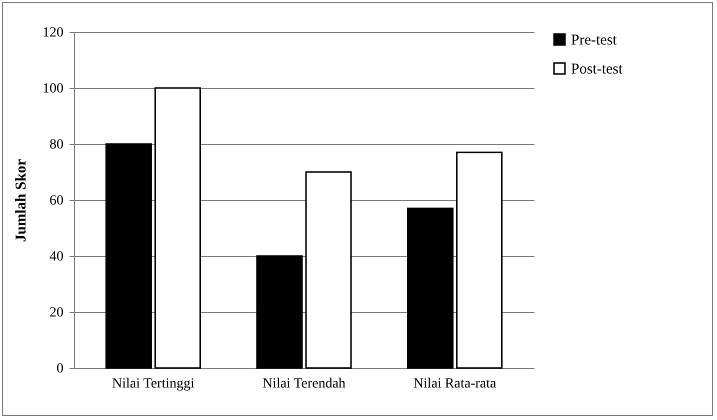 Image resolution: width=717 pixels, height=420 pixels. Describe the element at coordinates (57, 257) in the screenshot. I see `y-tick-label: 40` at that location.